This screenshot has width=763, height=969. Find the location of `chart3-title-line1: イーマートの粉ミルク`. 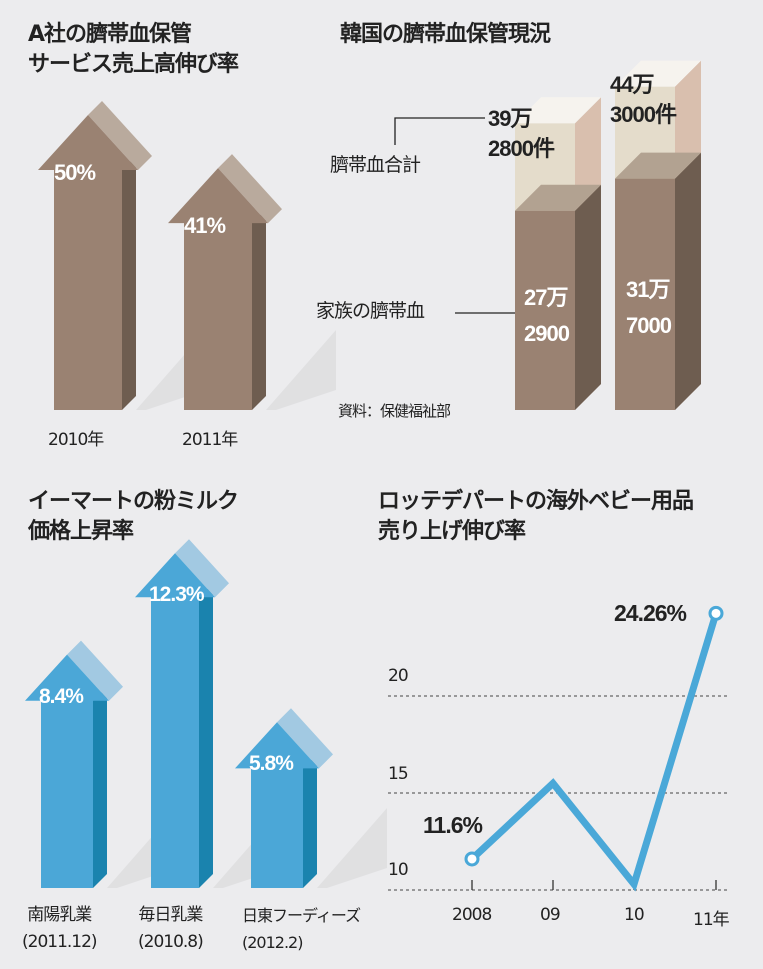

chart3-title-line1: イーマートの粉ミルク is located at coordinates (133, 501).